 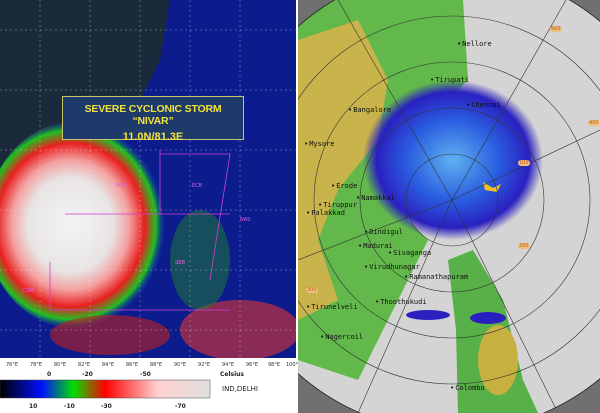 What do you see at coordinates (436, 277) in the screenshot?
I see `city-label: Ramanathapuram` at bounding box center [436, 277].